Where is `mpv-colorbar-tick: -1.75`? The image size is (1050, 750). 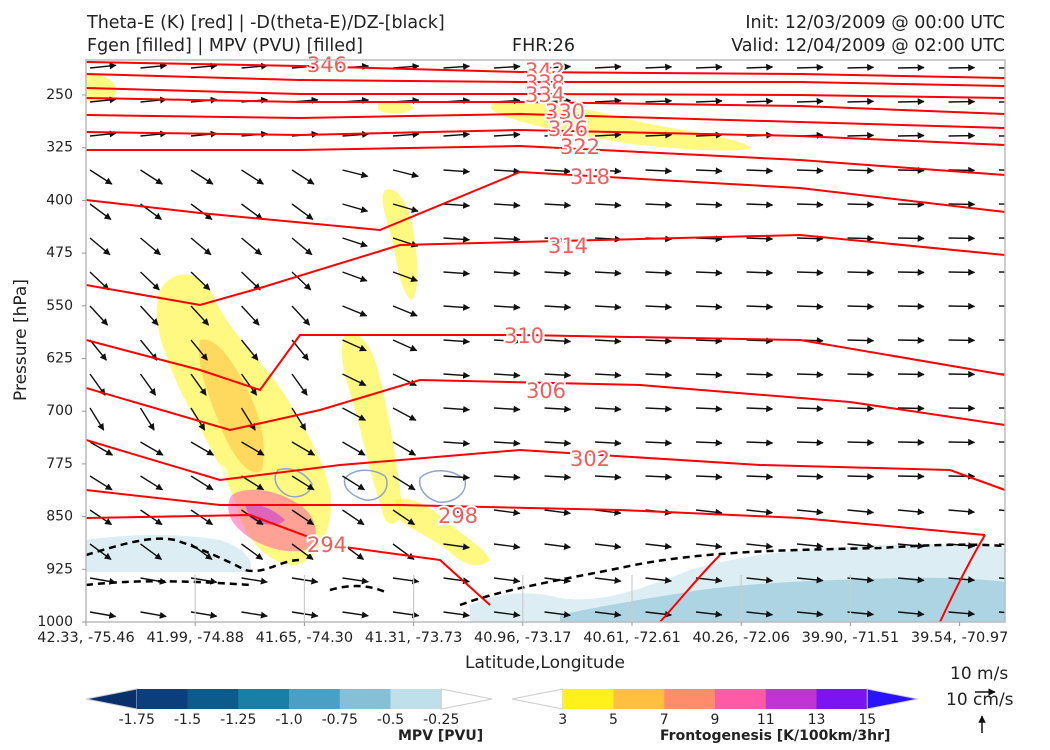
mpv-colorbar-tick: -1.75 is located at coordinates (137, 720).